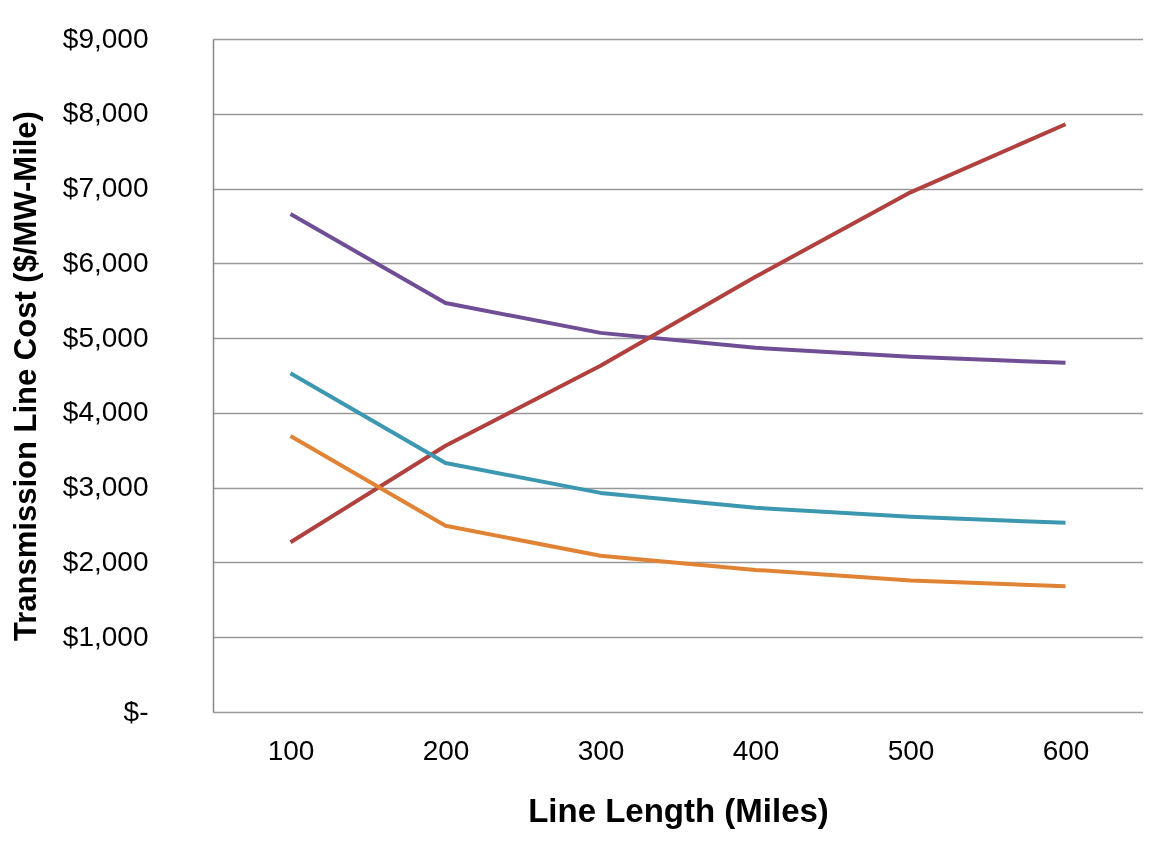 The height and width of the screenshot is (843, 1176). Describe the element at coordinates (25, 376) in the screenshot. I see `y-axis-title: Transmission Line Cost ($/MW-Mile)` at that location.